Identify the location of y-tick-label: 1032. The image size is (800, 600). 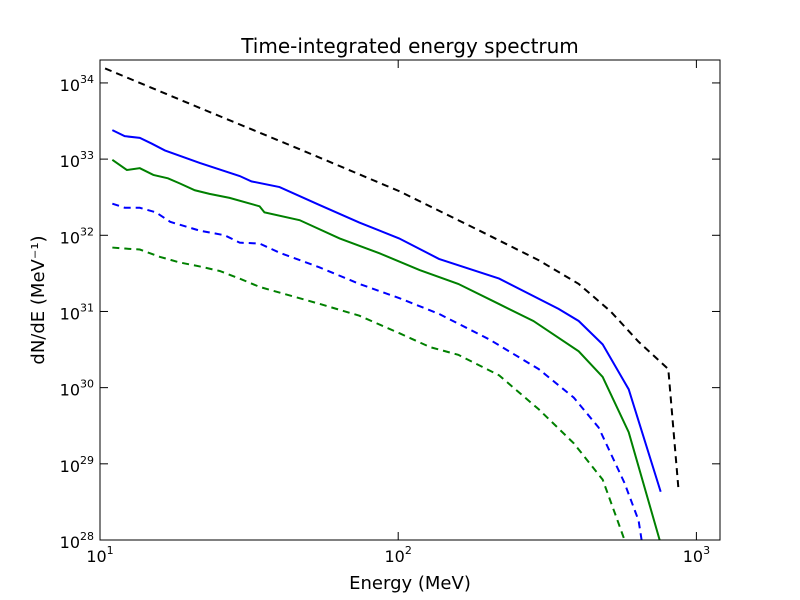
(77, 236).